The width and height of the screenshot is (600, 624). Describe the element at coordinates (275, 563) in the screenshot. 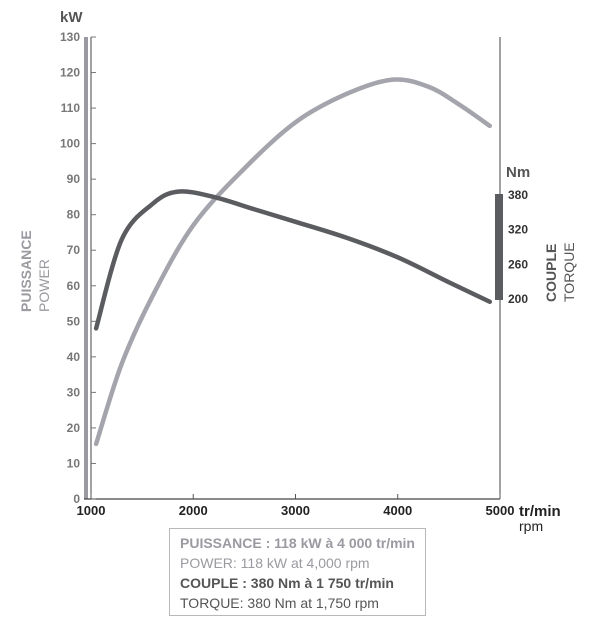

I see `legend-power-en: POWER: 118 kW at 4,000 rpm` at that location.